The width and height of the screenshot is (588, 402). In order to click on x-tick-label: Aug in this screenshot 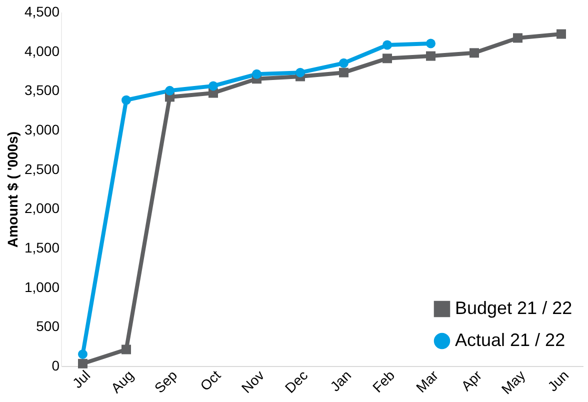, I will do `click(122, 381)`.